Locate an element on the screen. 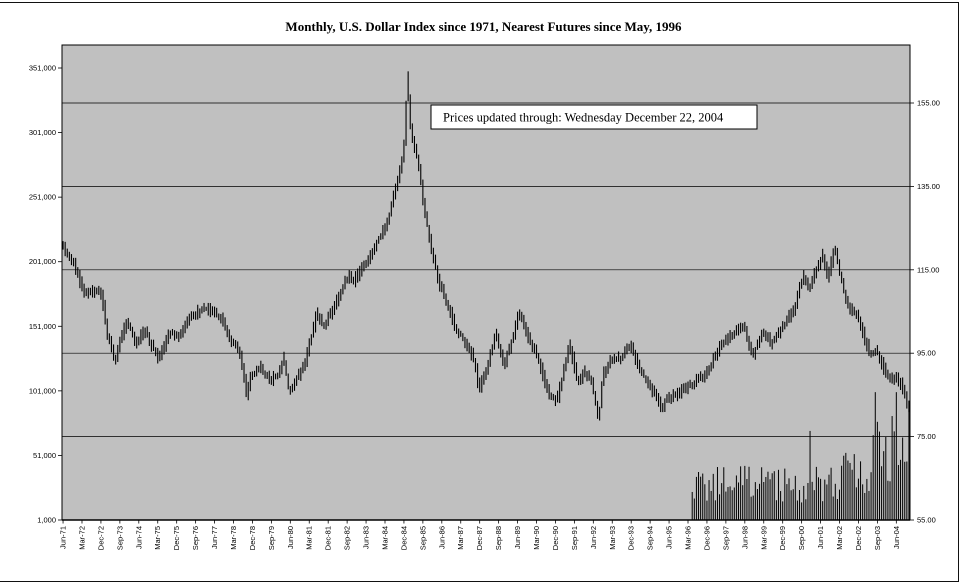  svg-text: Mar-81 is located at coordinates (309, 538).